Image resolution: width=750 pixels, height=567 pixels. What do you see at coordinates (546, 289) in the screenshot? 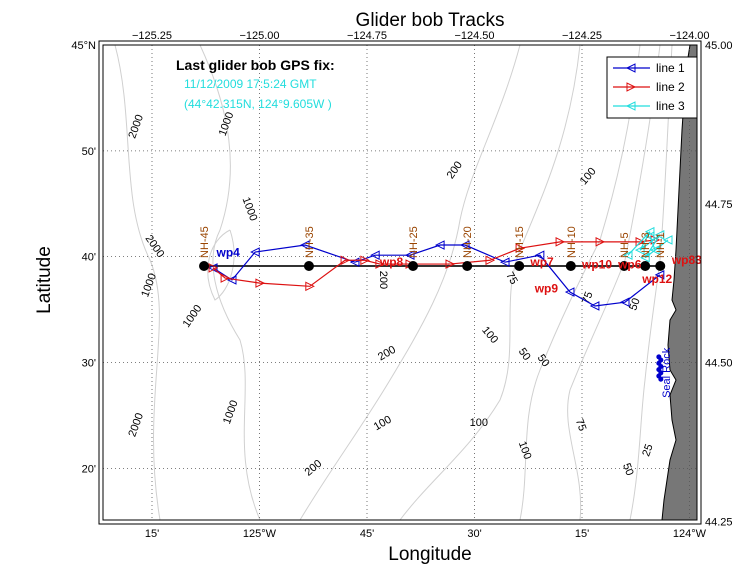
I see `waypoint-label: wp9` at bounding box center [546, 289].